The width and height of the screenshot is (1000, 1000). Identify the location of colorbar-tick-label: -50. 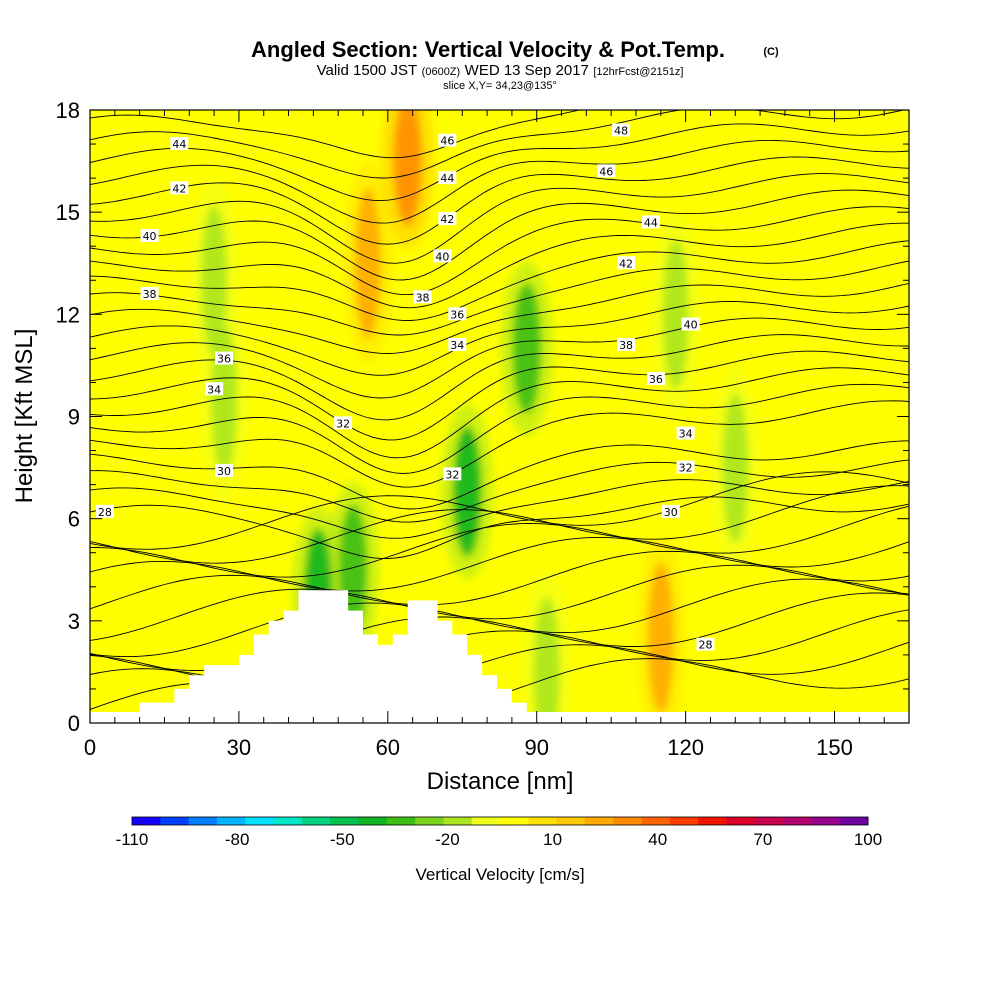
(342, 839).